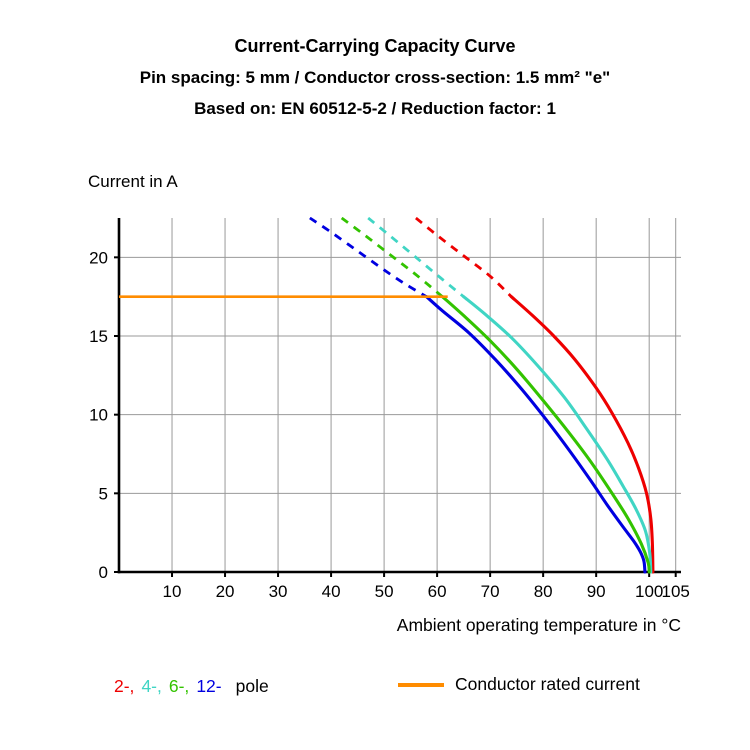 The image size is (750, 750). Describe the element at coordinates (98, 415) in the screenshot. I see `y-tick-label: 10` at that location.